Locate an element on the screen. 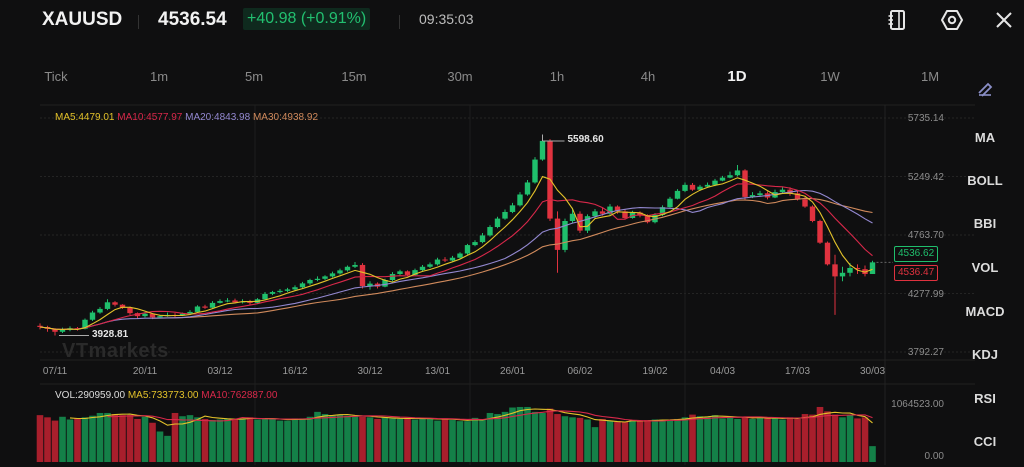 The height and width of the screenshot is (467, 1024). indicator-boll: BOLL is located at coordinates (985, 180).